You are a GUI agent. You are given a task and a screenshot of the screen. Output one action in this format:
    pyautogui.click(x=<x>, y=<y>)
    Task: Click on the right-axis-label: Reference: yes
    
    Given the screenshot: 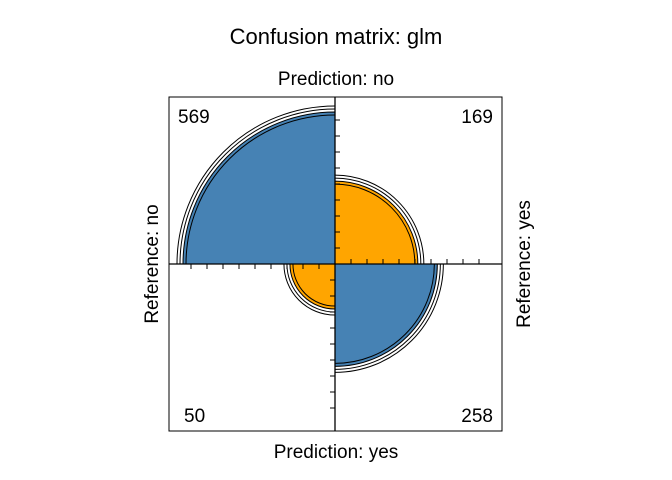 What is the action you would take?
    pyautogui.click(x=524, y=264)
    